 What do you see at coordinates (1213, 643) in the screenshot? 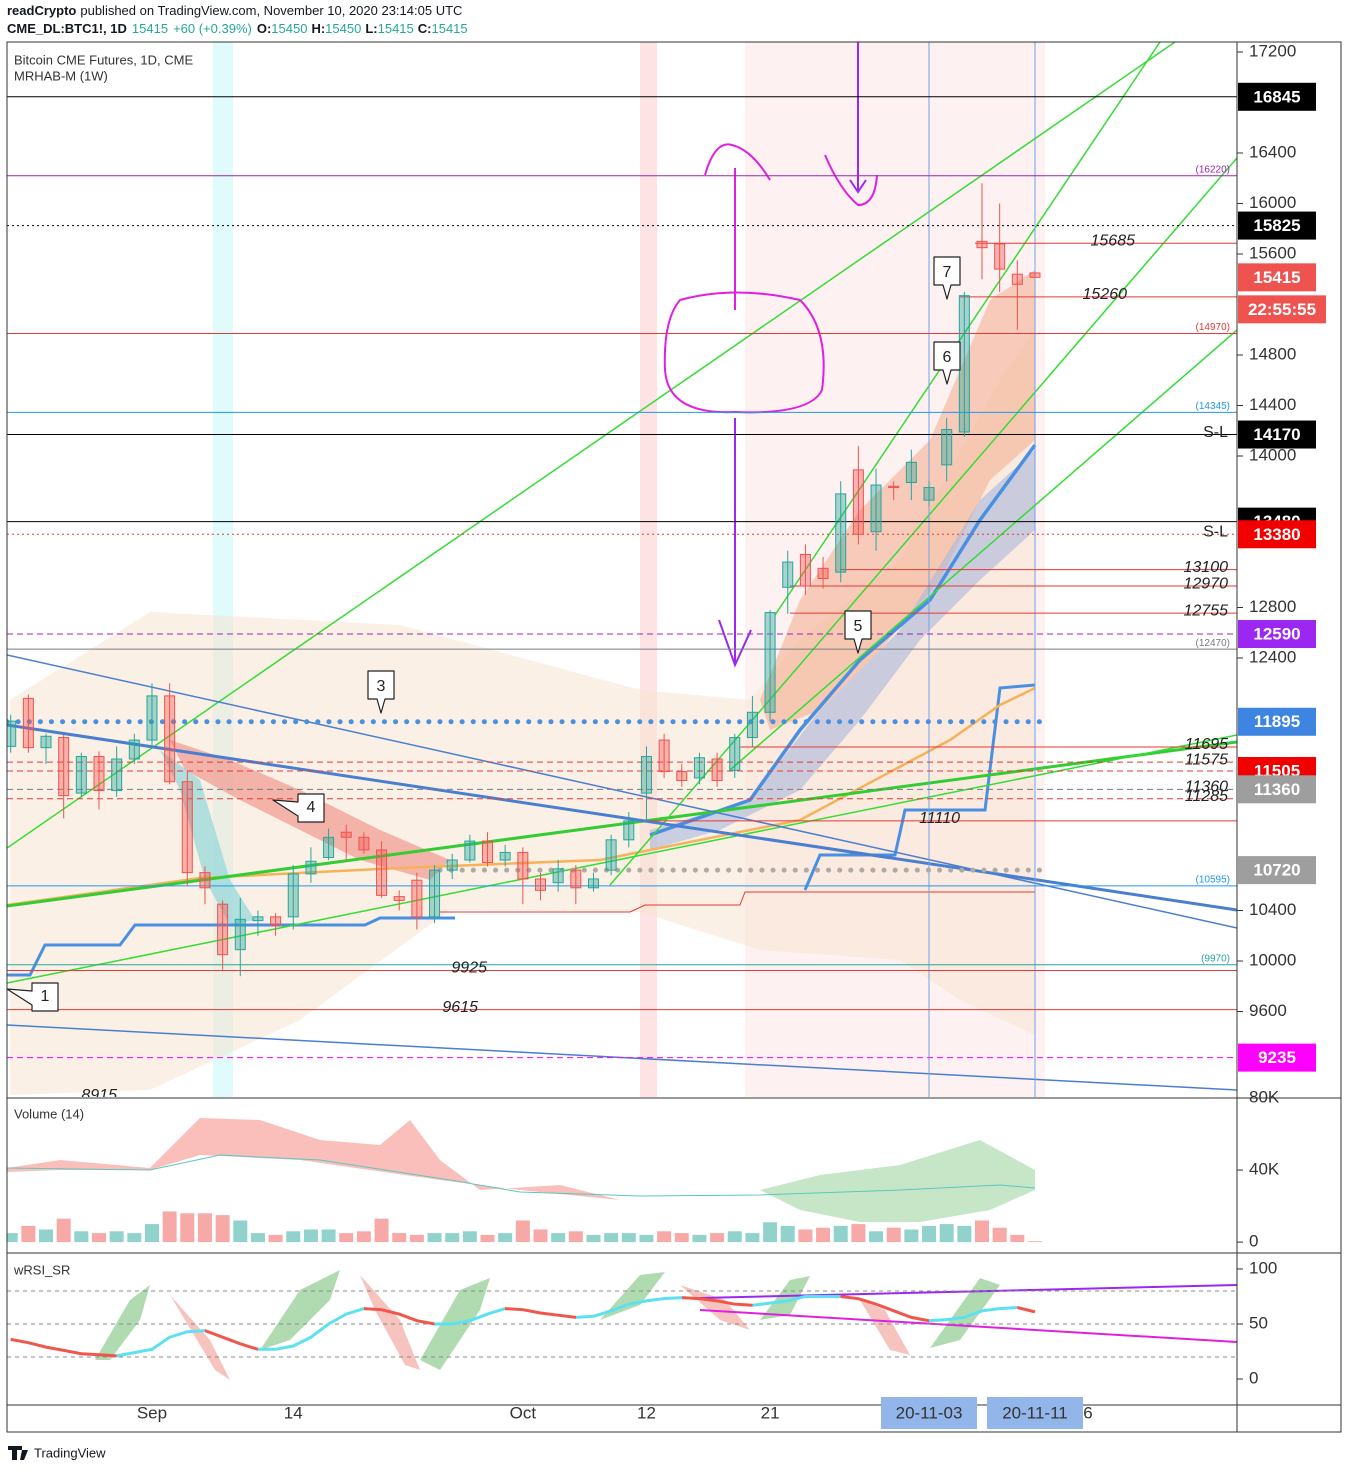
I see `level-label: (12470)` at bounding box center [1213, 643].